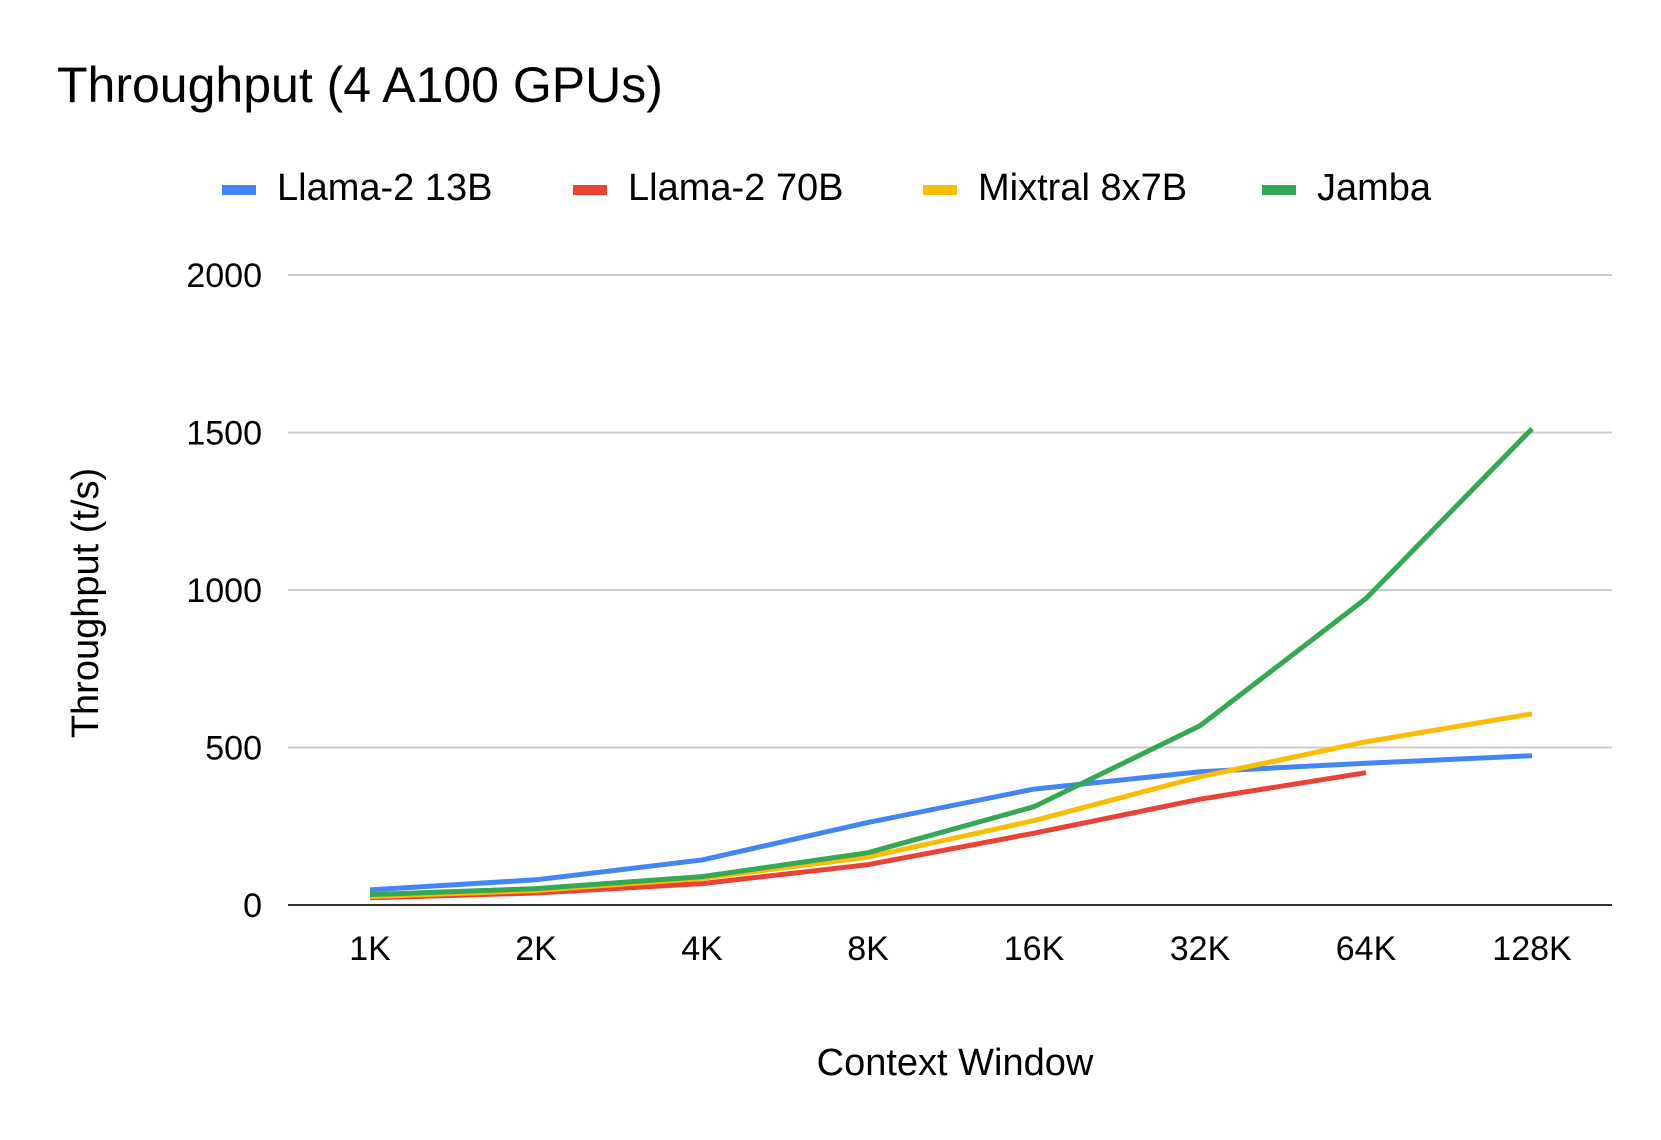 This screenshot has height=1140, width=1661. What do you see at coordinates (1083, 188) in the screenshot?
I see `legend-label: Mixtral 8x7B` at bounding box center [1083, 188].